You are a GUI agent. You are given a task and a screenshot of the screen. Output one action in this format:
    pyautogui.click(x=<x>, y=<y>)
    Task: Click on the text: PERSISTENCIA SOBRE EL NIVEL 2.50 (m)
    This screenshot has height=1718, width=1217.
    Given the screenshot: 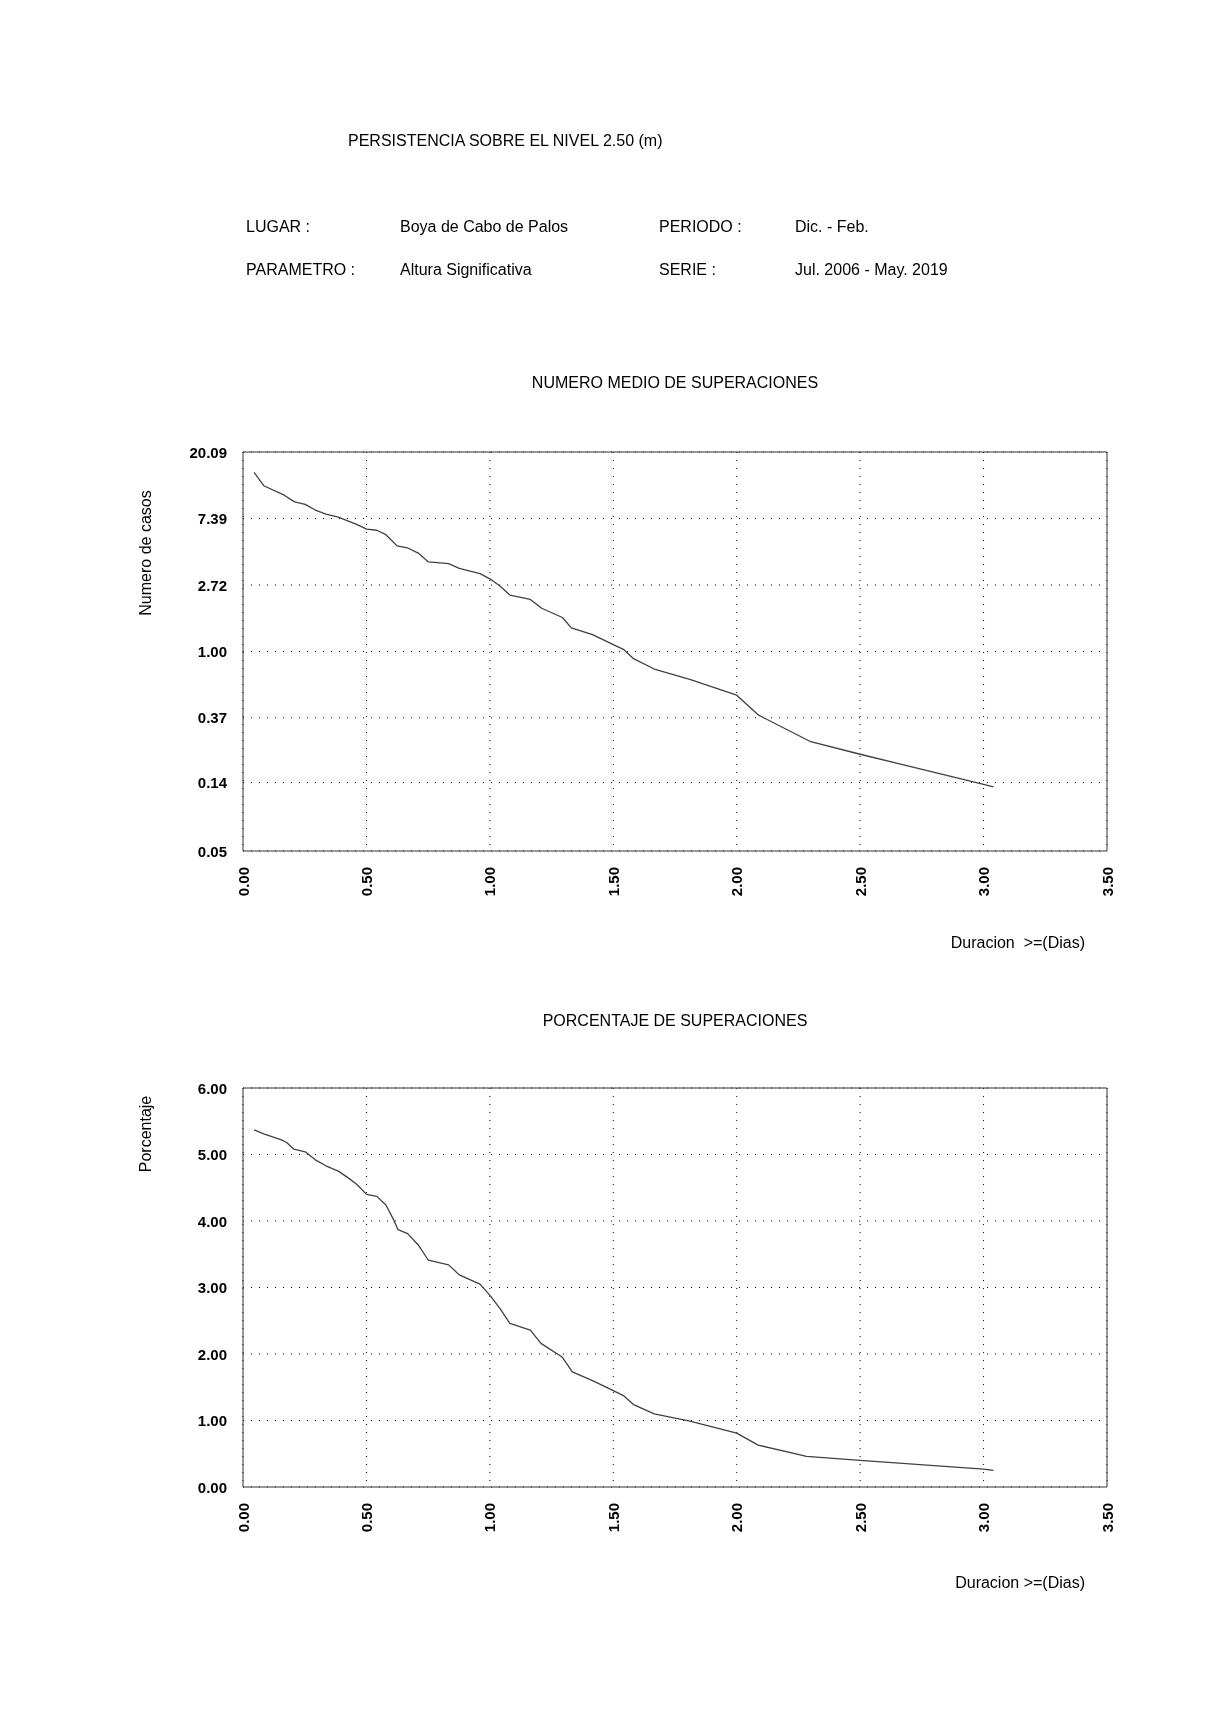 What is the action you would take?
    pyautogui.click(x=505, y=141)
    